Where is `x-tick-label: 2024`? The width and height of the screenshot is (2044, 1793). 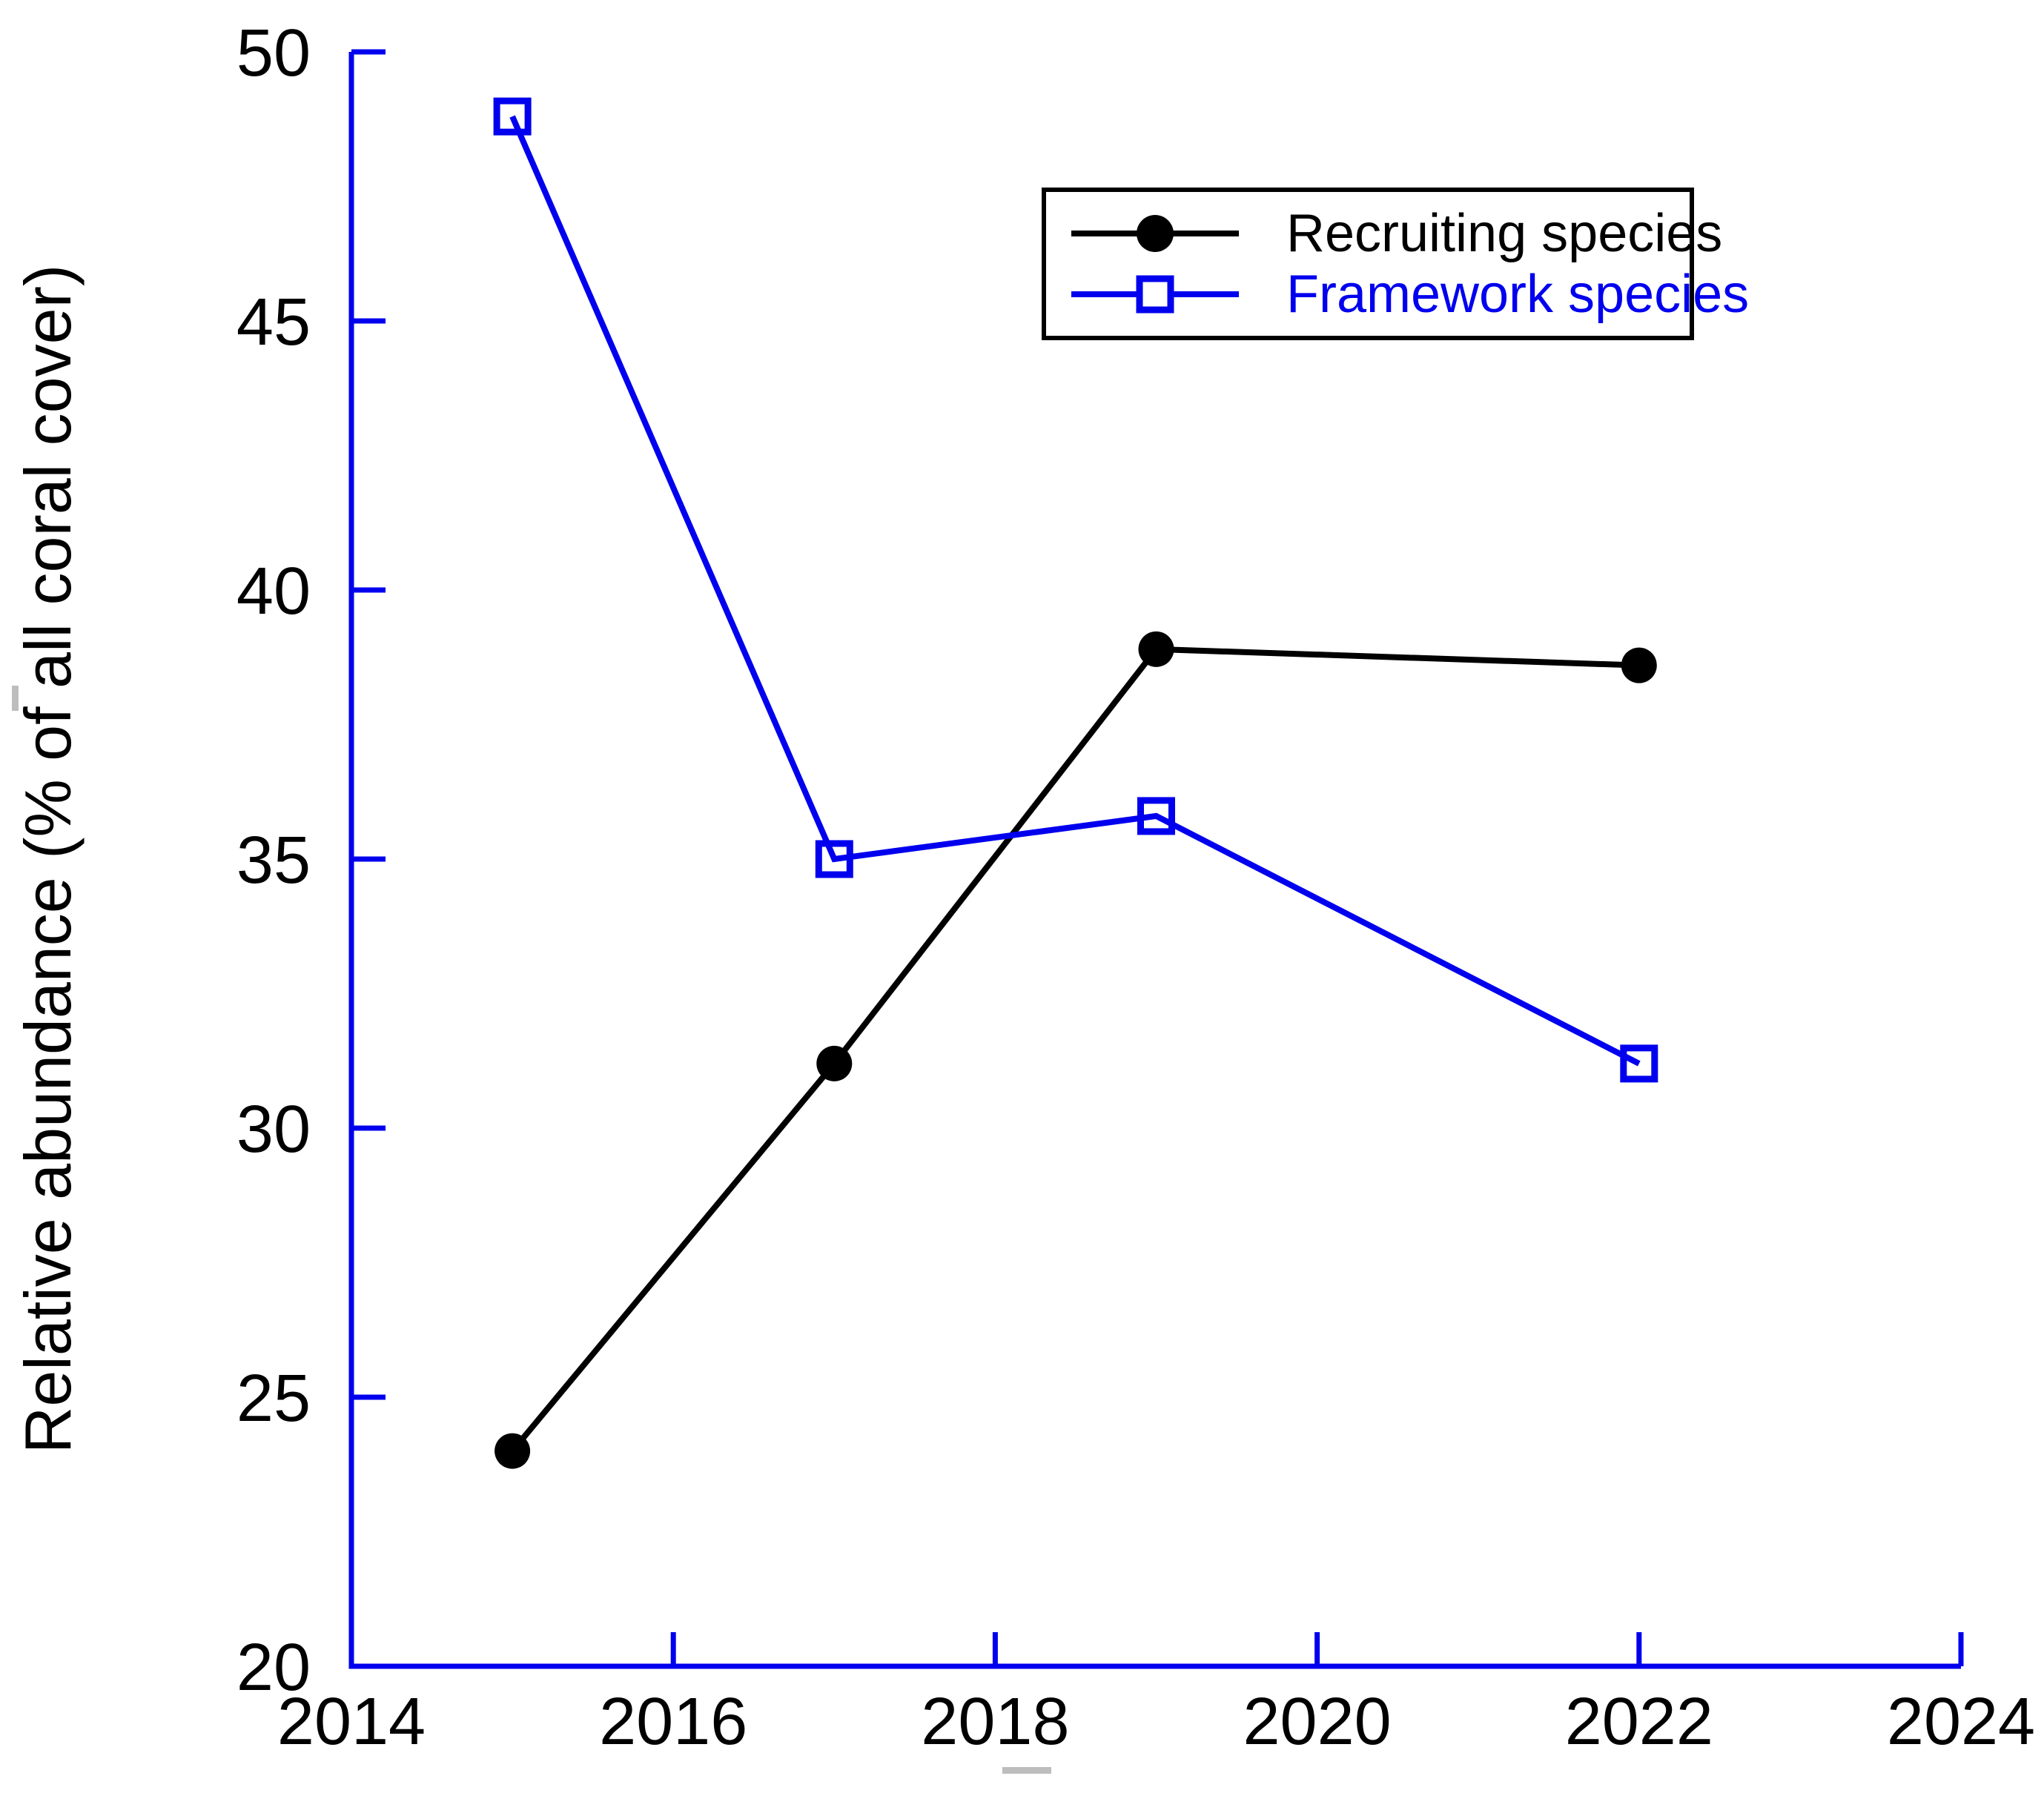 x-tick-label: 2024 is located at coordinates (1961, 1722).